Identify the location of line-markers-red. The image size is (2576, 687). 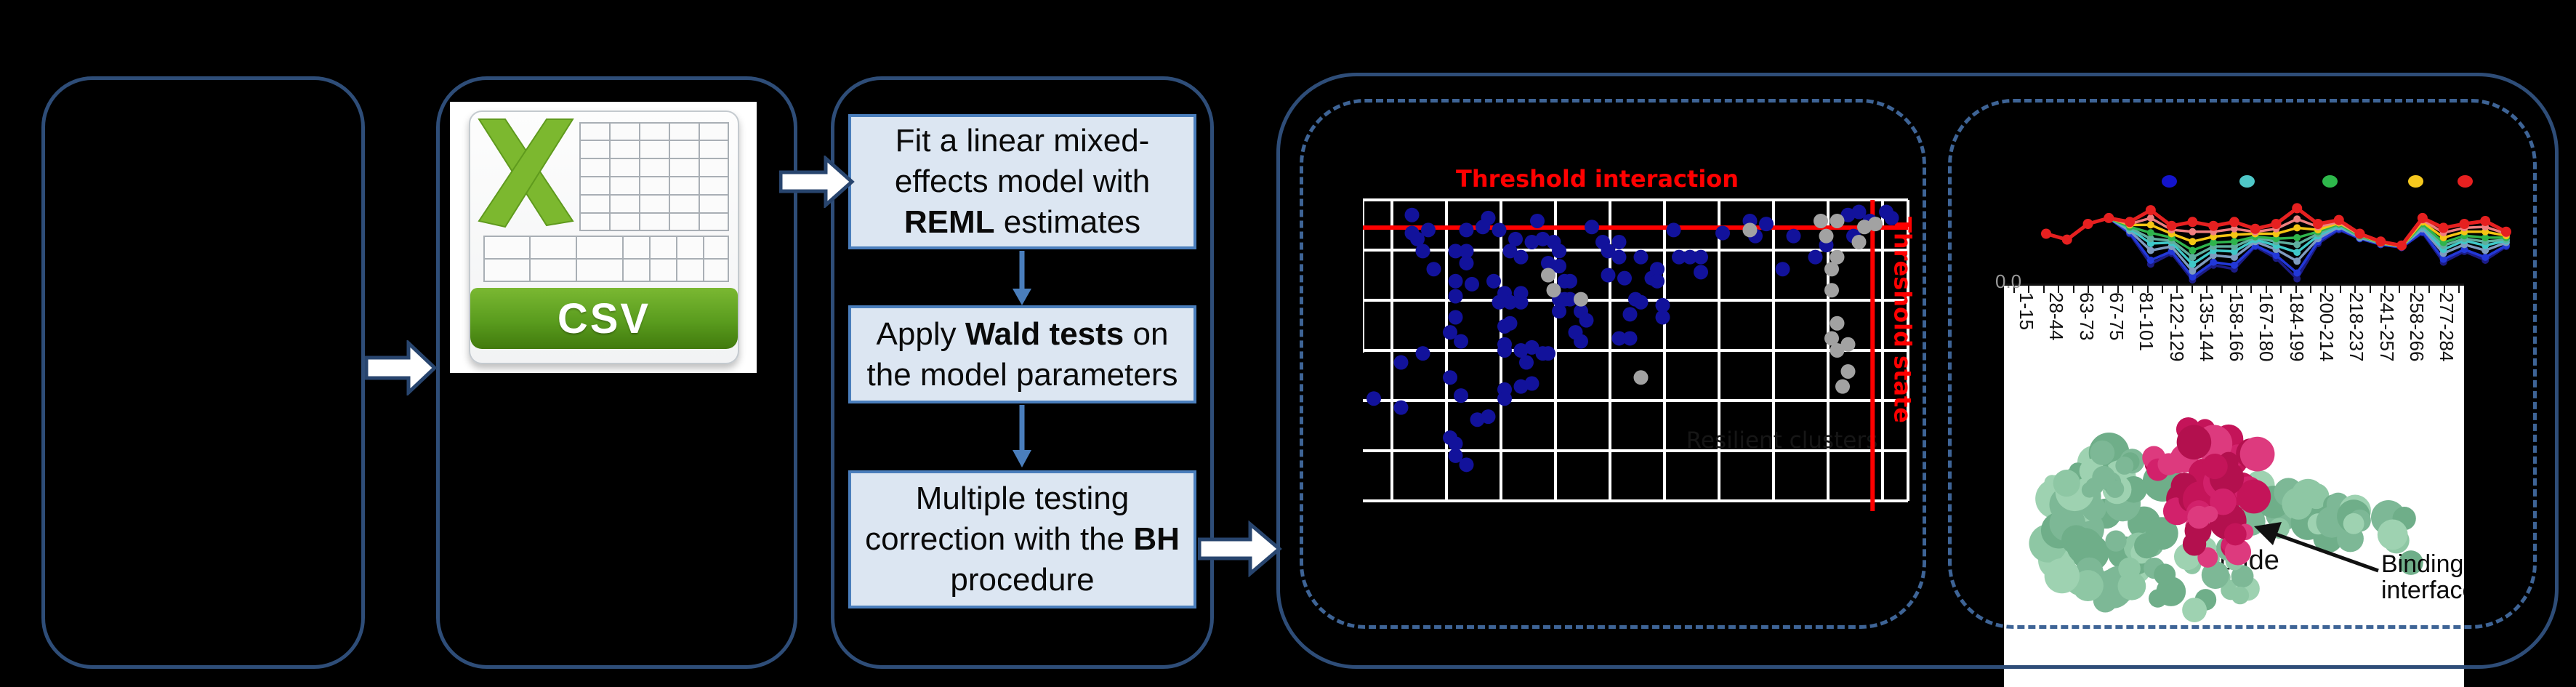
(2276, 227).